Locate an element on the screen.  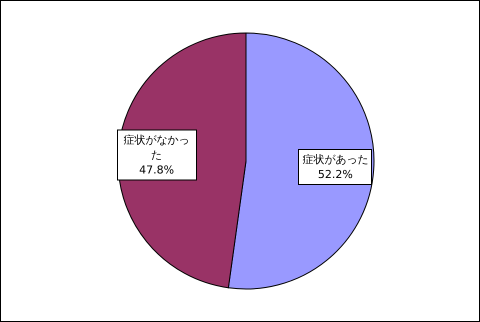
data-label: 47.8% is located at coordinates (157, 170).